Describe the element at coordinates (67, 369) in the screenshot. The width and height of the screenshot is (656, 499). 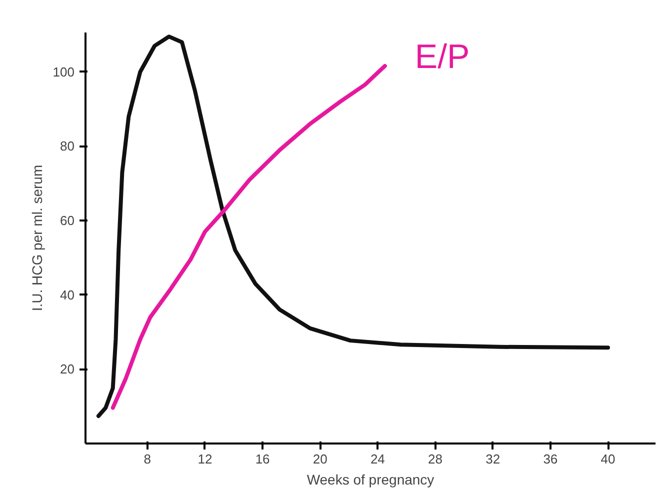
I see `y-tick-label: 20` at that location.